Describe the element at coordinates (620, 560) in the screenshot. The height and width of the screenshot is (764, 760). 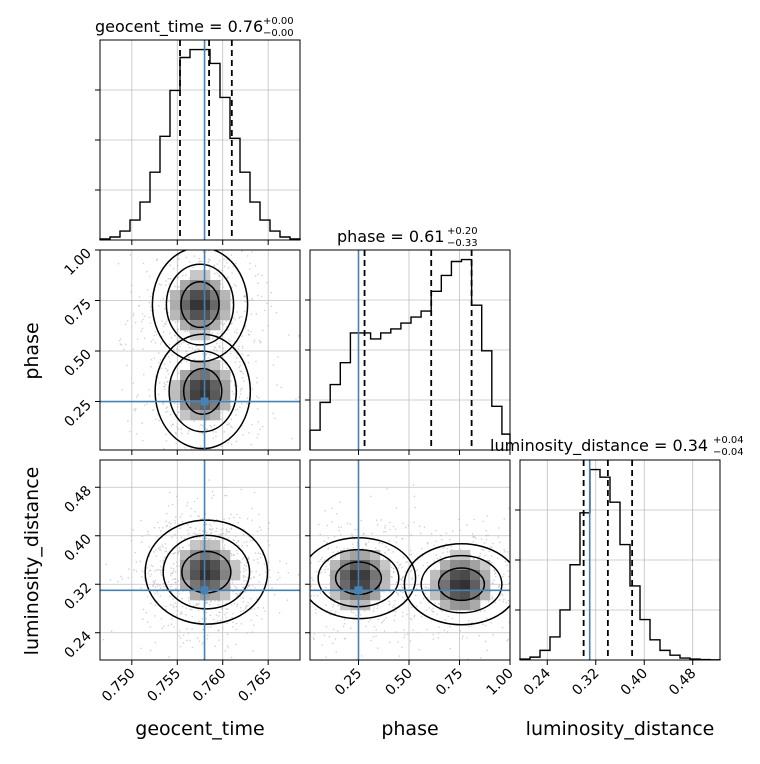
I see `panel-marginal-luminosity_distance` at that location.